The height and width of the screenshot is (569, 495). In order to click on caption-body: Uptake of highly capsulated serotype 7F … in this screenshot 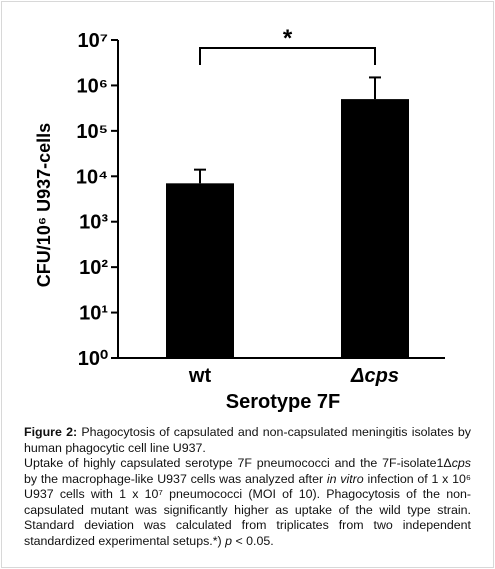, I will do `click(247, 502)`.